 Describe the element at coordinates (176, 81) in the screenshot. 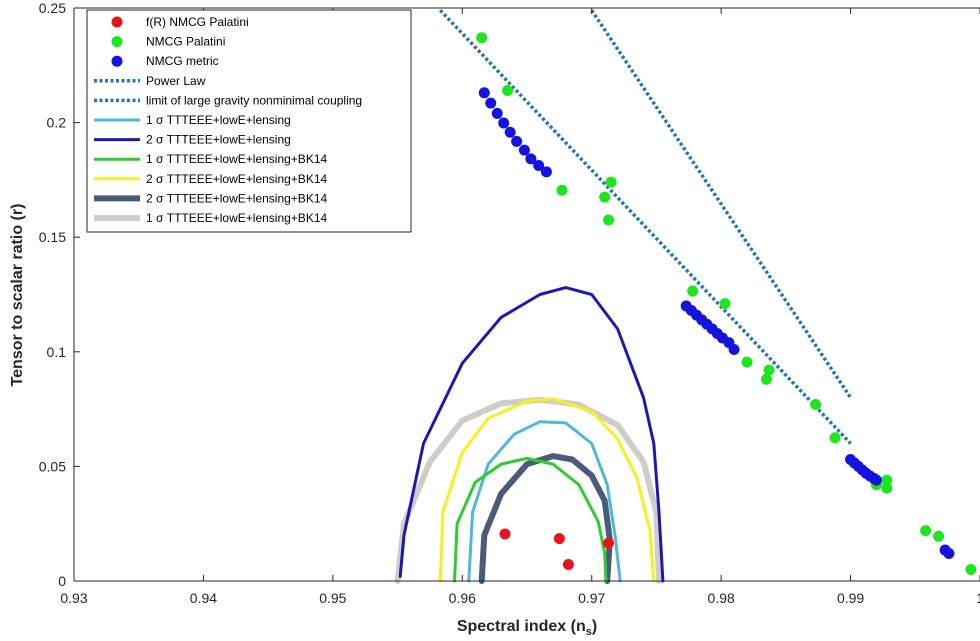

I see `legend-label: Power Law` at that location.